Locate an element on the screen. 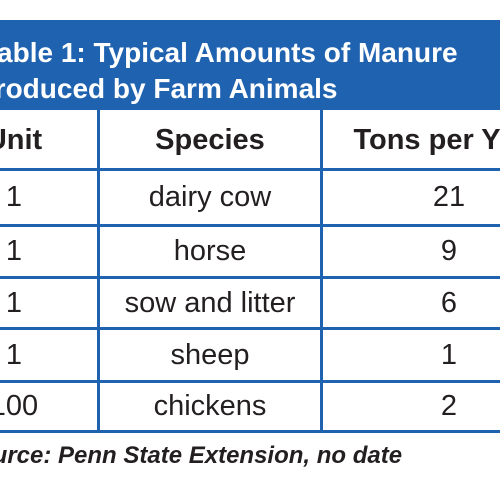 Image resolution: width=500 pixels, height=500 pixels. horizontal-divider-bottom is located at coordinates (250, 431).